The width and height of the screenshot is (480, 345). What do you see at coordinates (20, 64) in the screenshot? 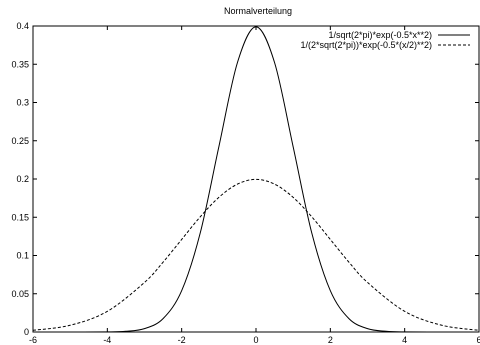
I see `y-tick-label: 0.35` at bounding box center [20, 64].